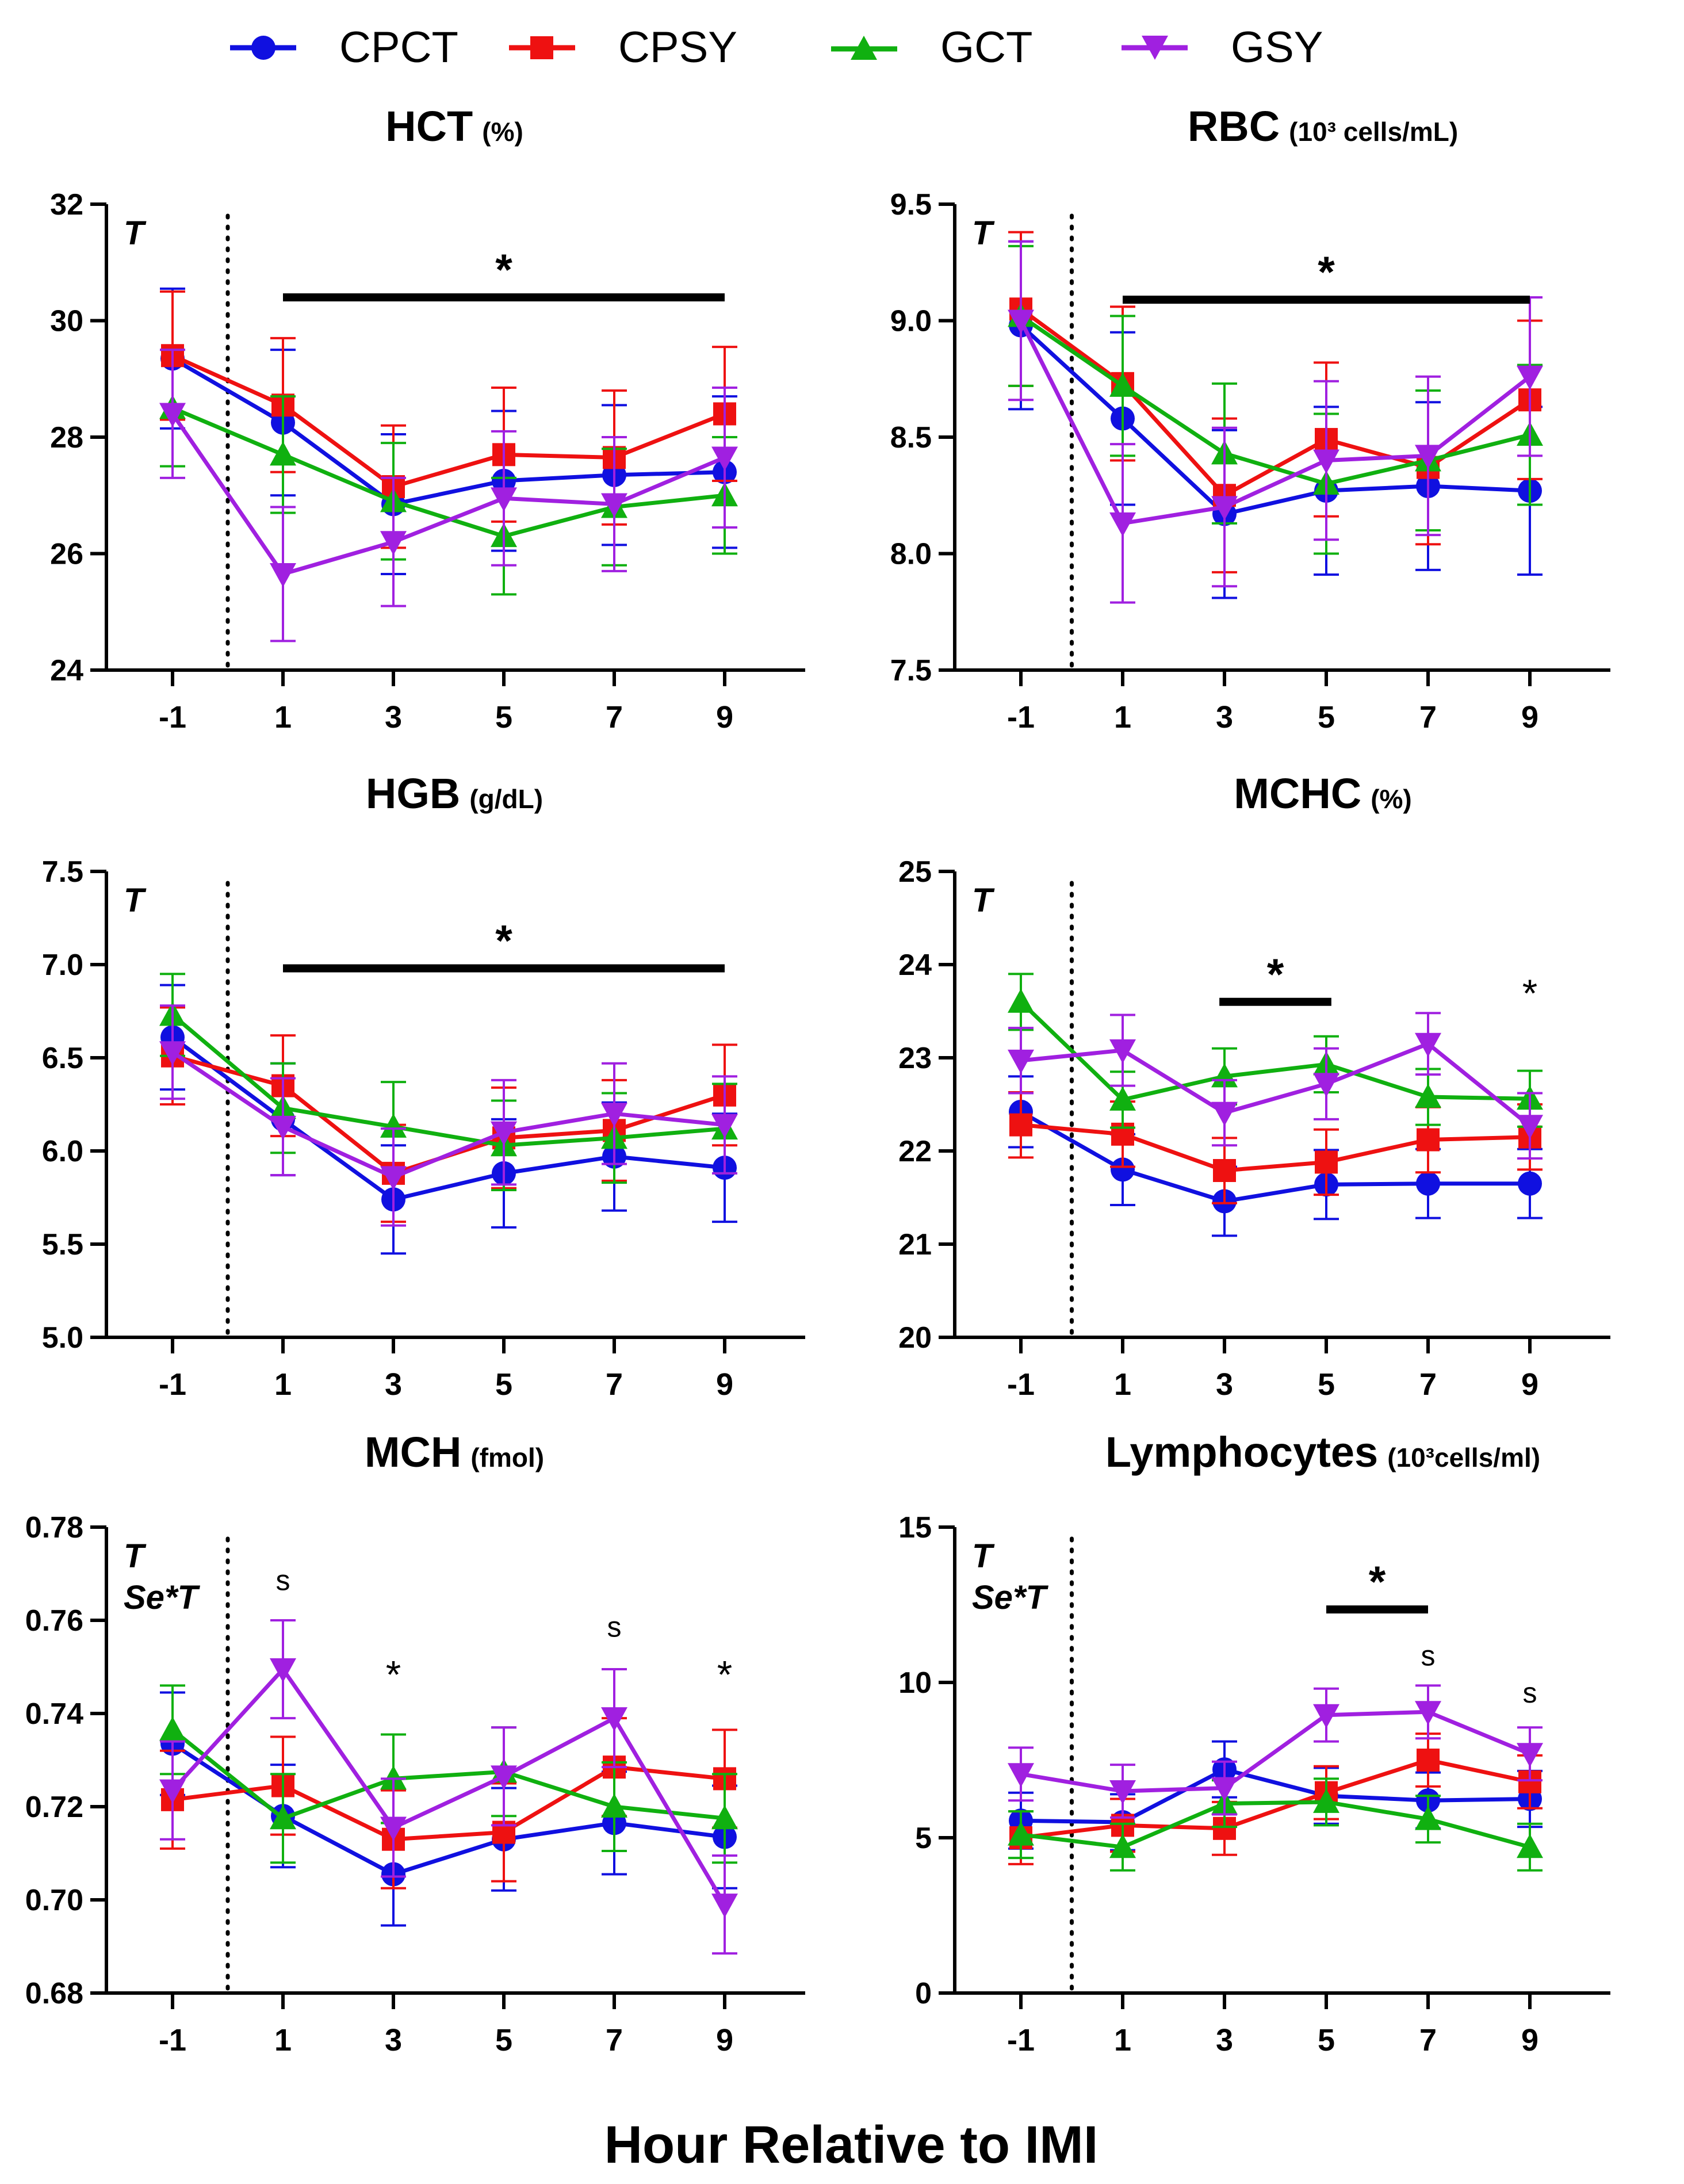 This screenshot has height=2184, width=1684. Describe the element at coordinates (915, 1058) in the screenshot. I see `y-tick-label: 23` at that location.